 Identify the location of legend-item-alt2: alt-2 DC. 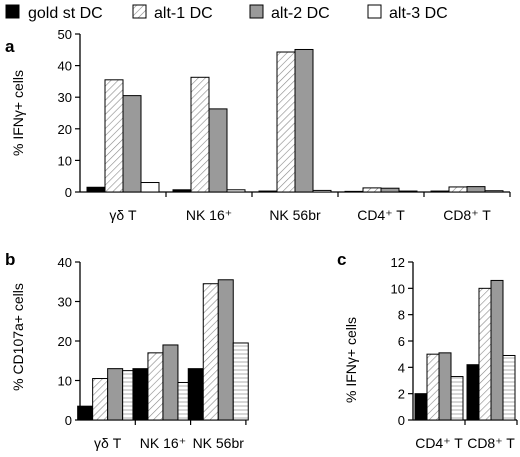
(289, 13).